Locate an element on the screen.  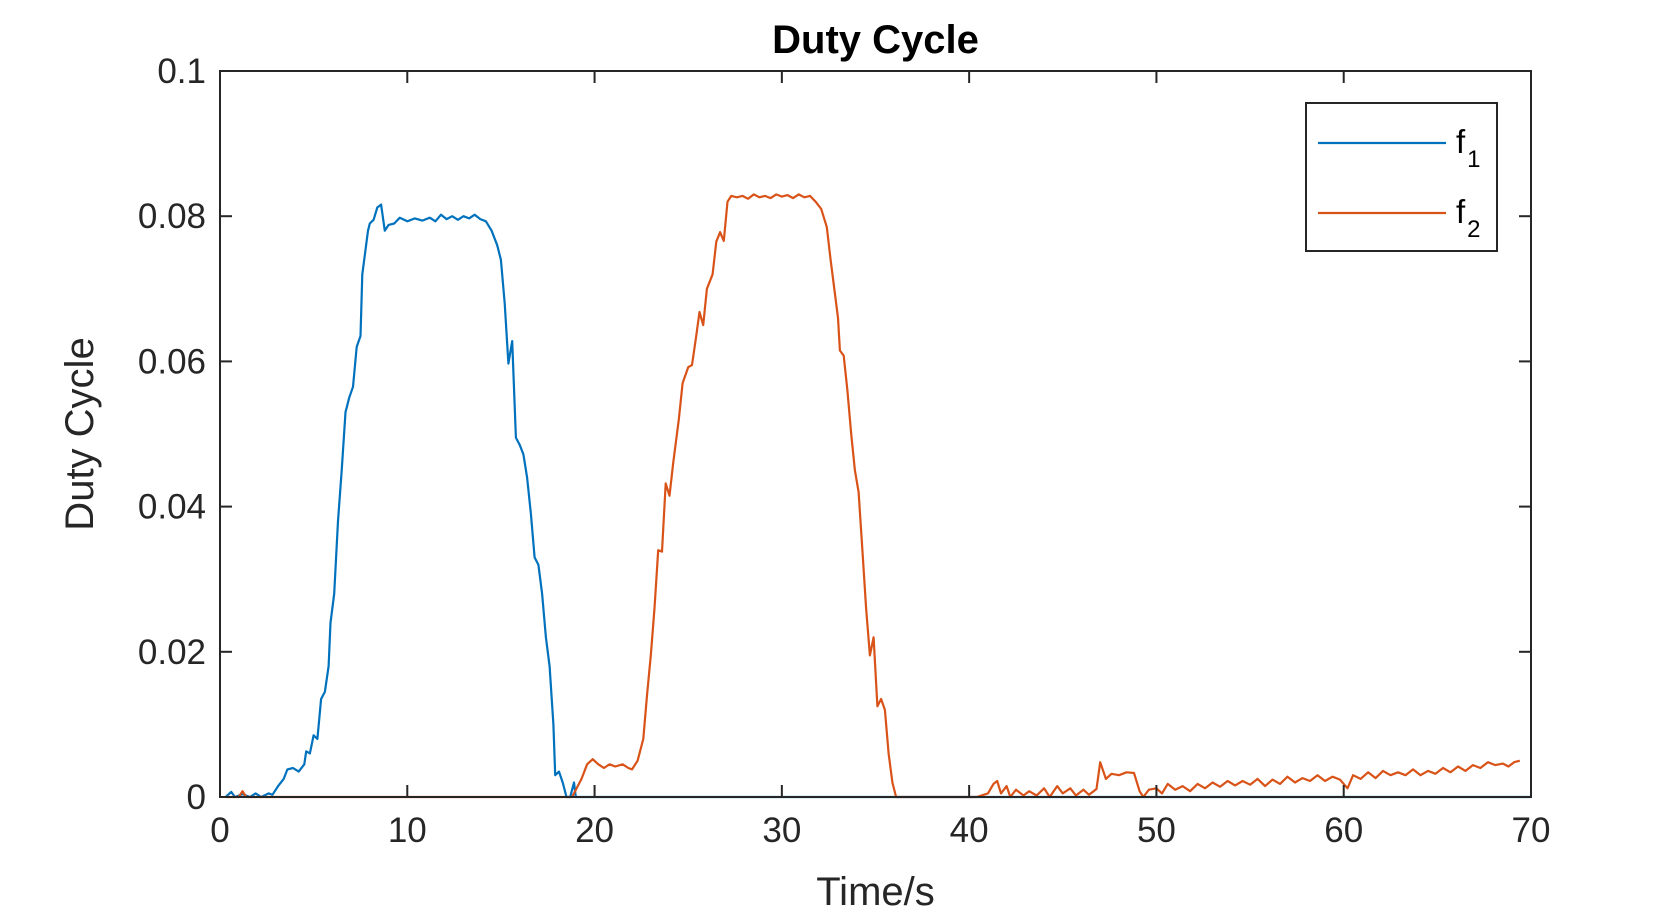
legend-label-f2: f2 is located at coordinates (1468, 218).